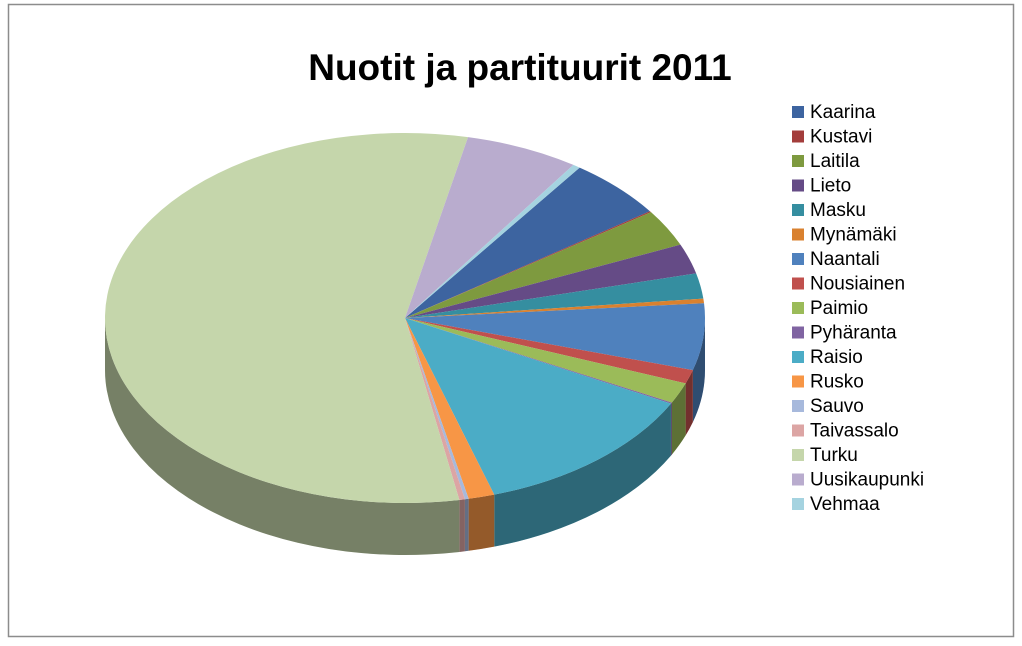  What do you see at coordinates (857, 284) in the screenshot?
I see `legend-label: Nousiainen` at bounding box center [857, 284].